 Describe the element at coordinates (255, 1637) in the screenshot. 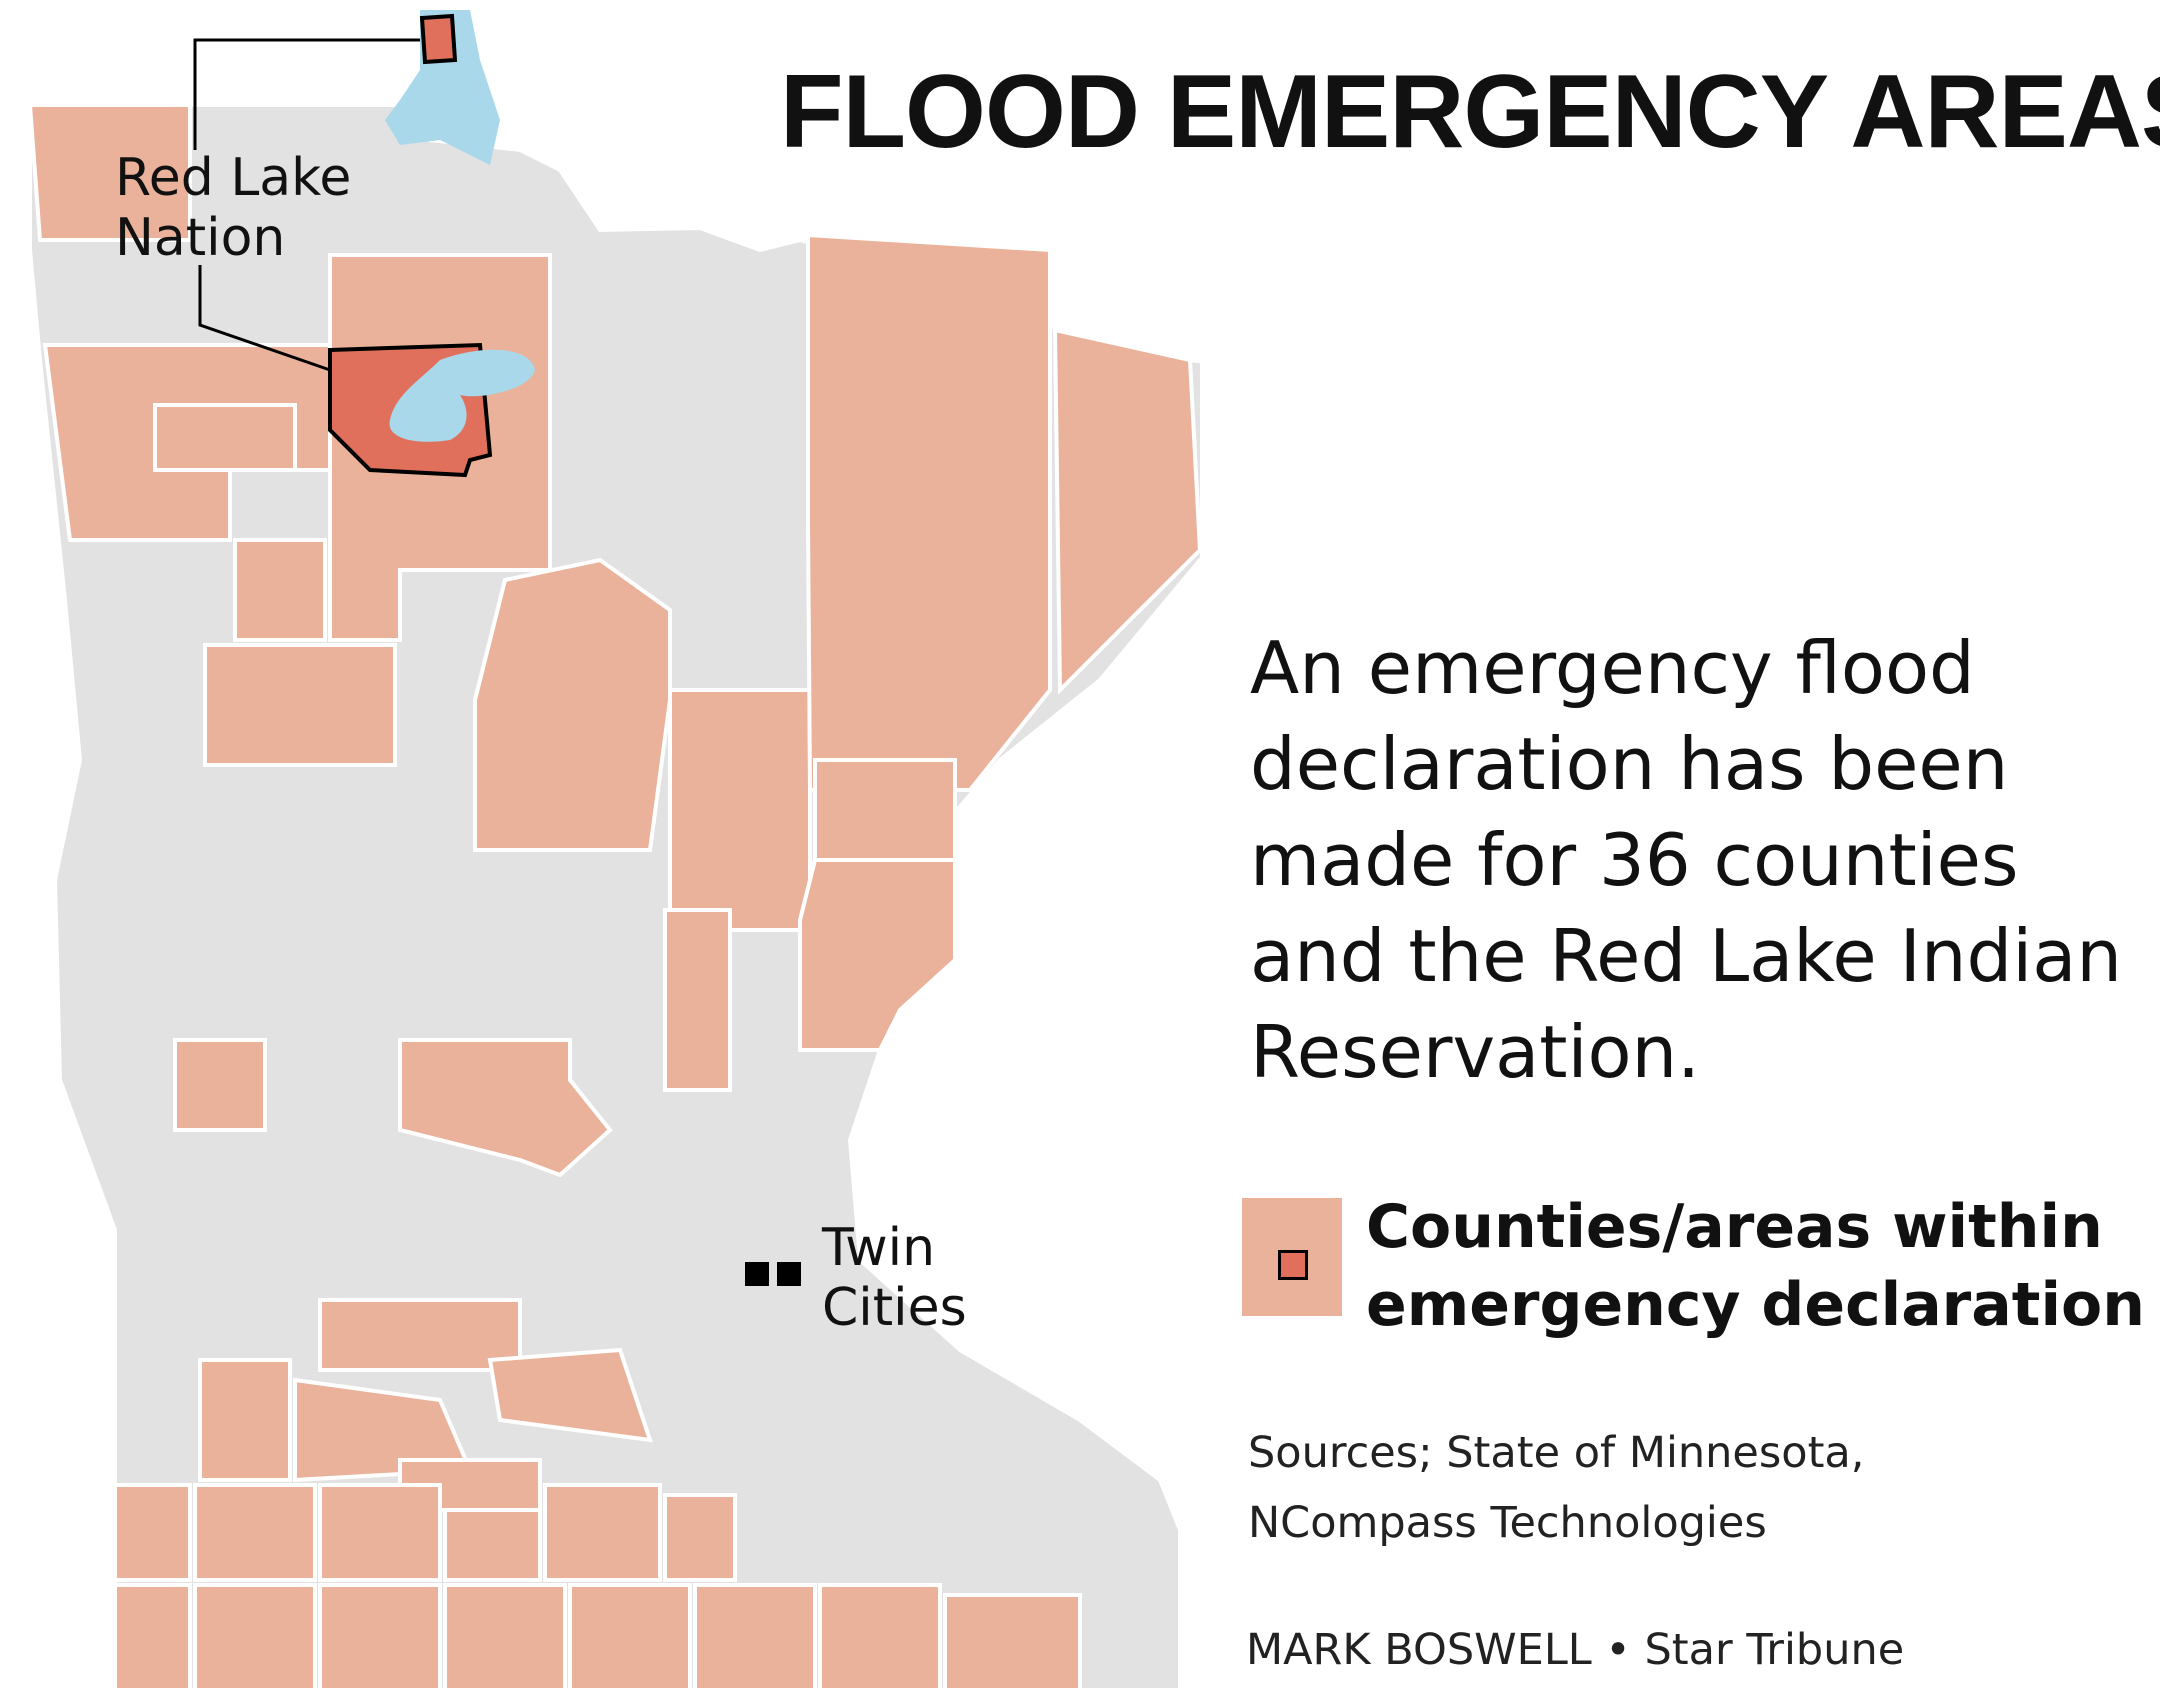

I see `county-south-row2-b` at that location.